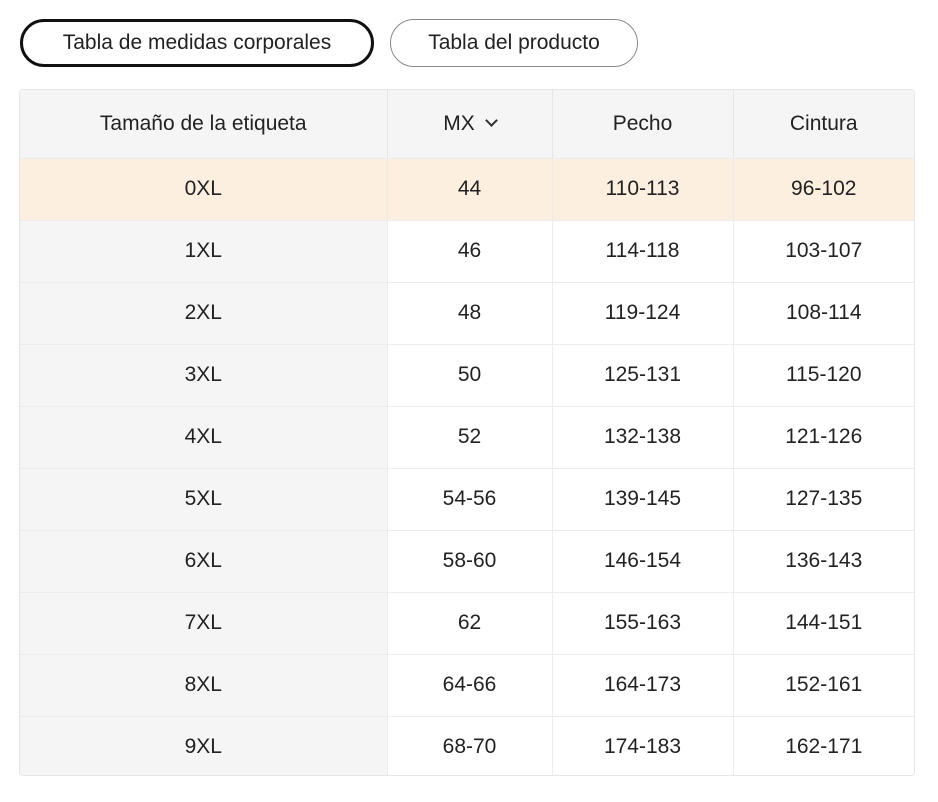 The width and height of the screenshot is (938, 802). What do you see at coordinates (823, 561) in the screenshot?
I see `cell-waist: 136-143` at bounding box center [823, 561].